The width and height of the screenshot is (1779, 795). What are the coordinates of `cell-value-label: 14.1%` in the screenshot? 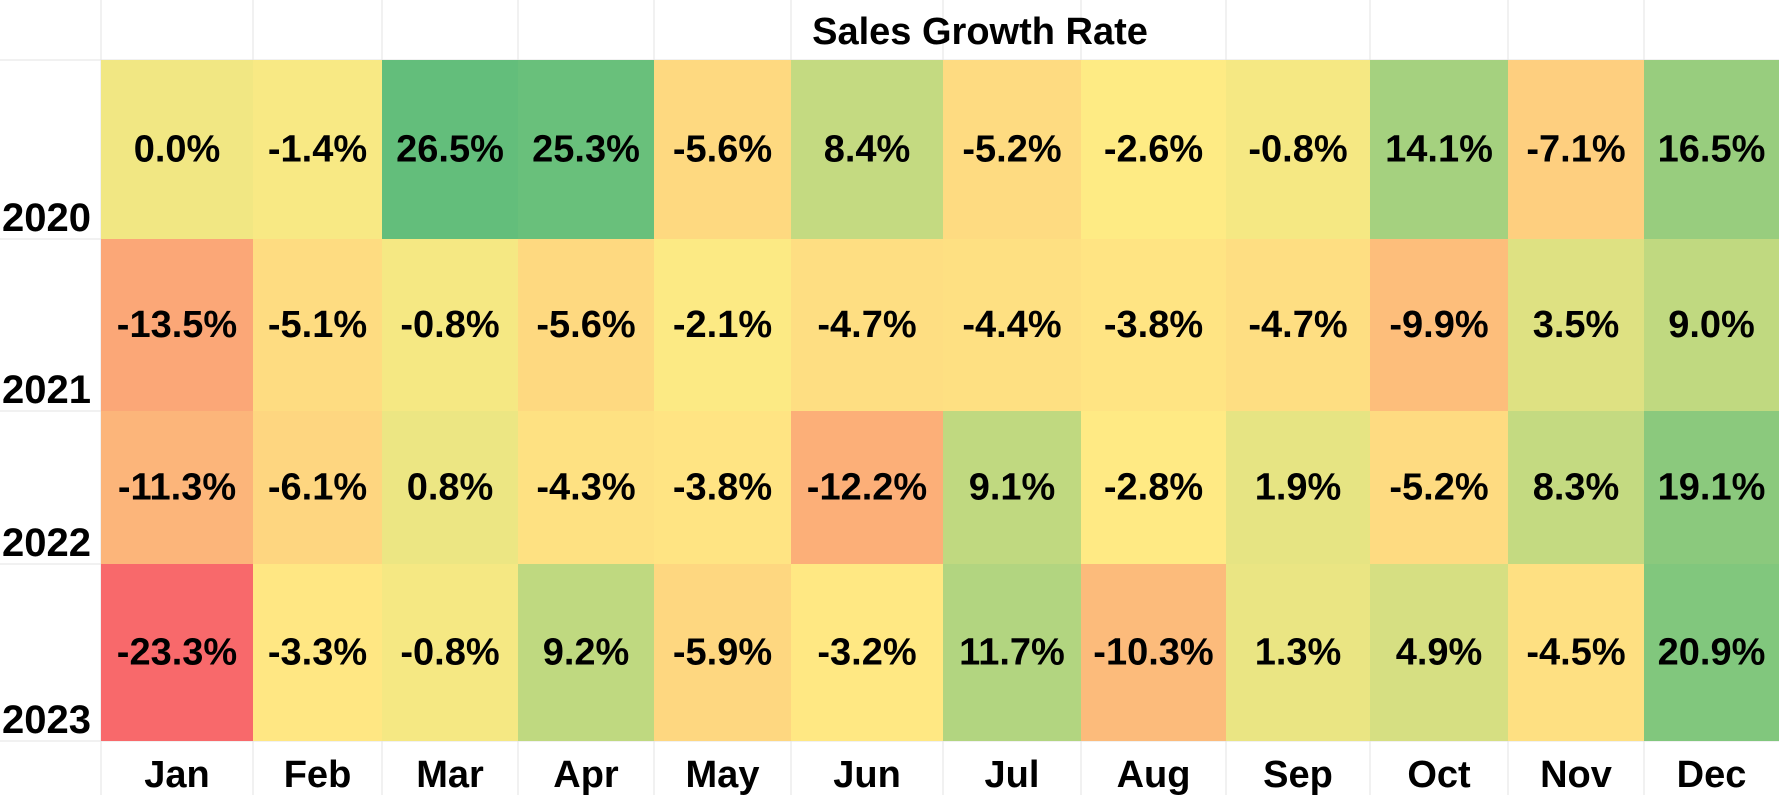 It's located at (1439, 150).